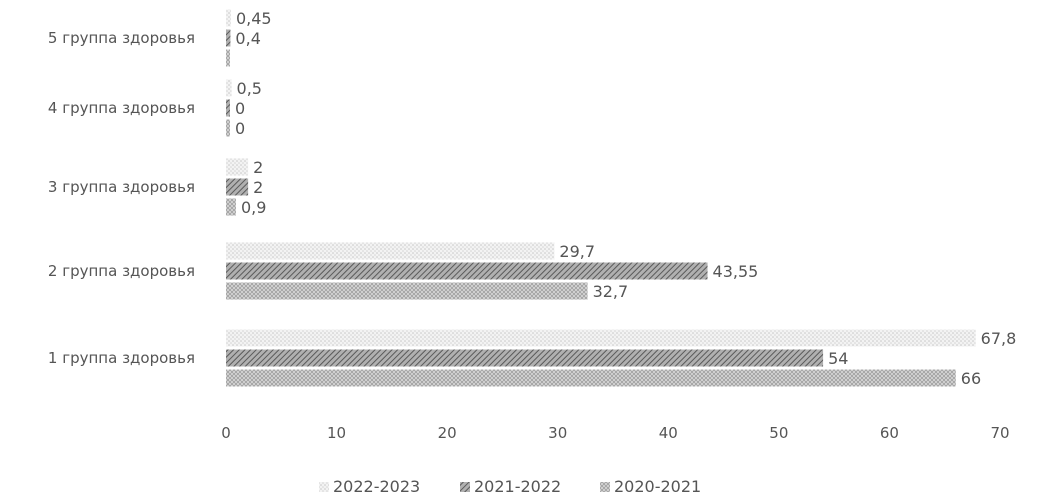 The image size is (1044, 497). What do you see at coordinates (736, 271) in the screenshot?
I see `data-label: 43,55` at bounding box center [736, 271].